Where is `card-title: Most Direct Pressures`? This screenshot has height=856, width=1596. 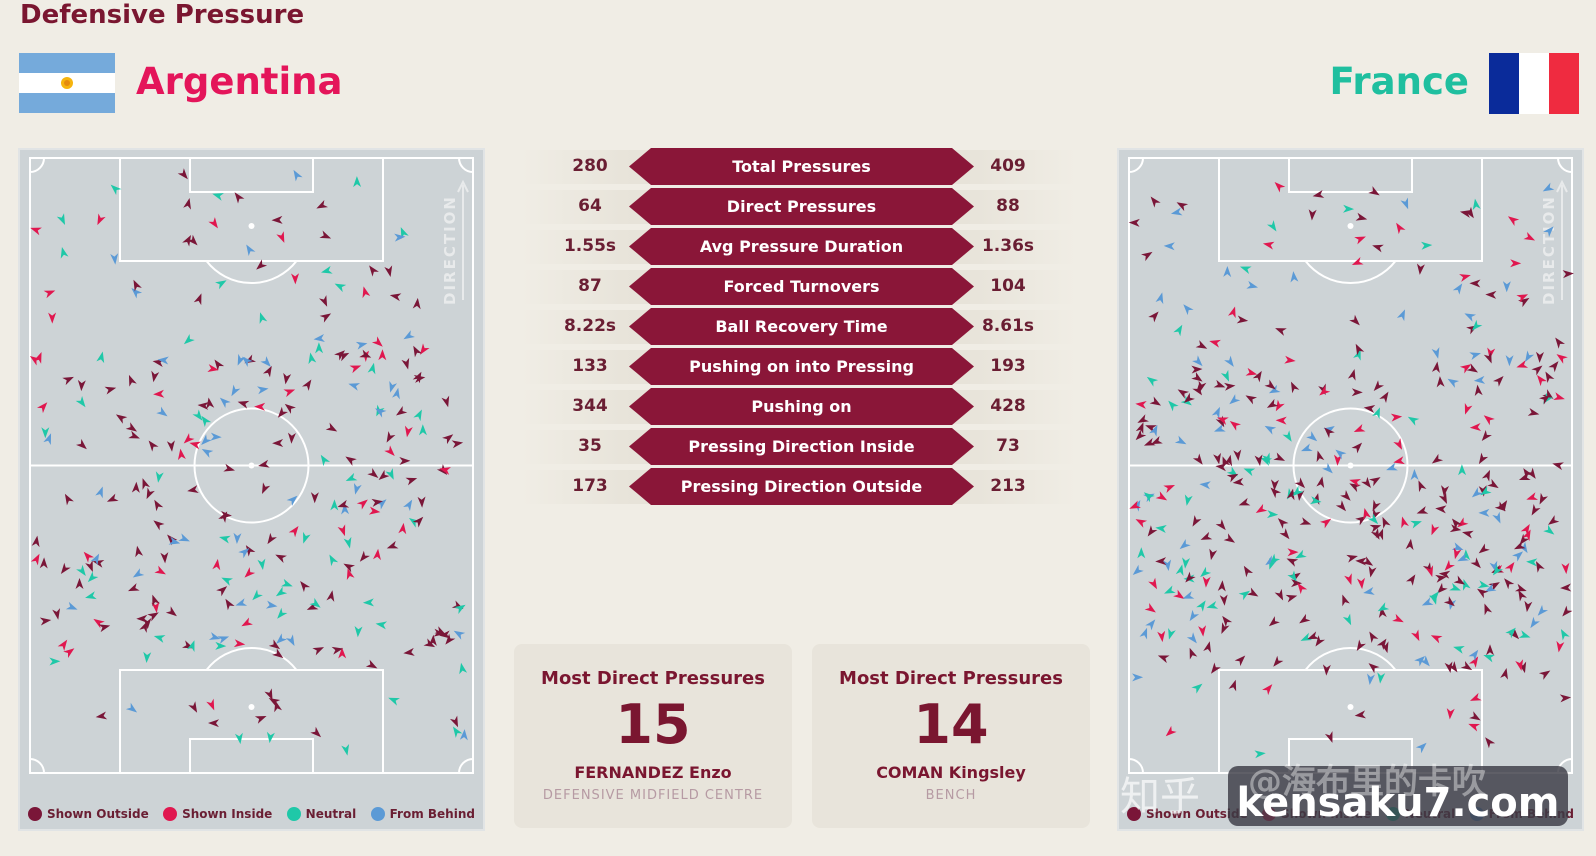 card-title: Most Direct Pressures is located at coordinates (951, 678).